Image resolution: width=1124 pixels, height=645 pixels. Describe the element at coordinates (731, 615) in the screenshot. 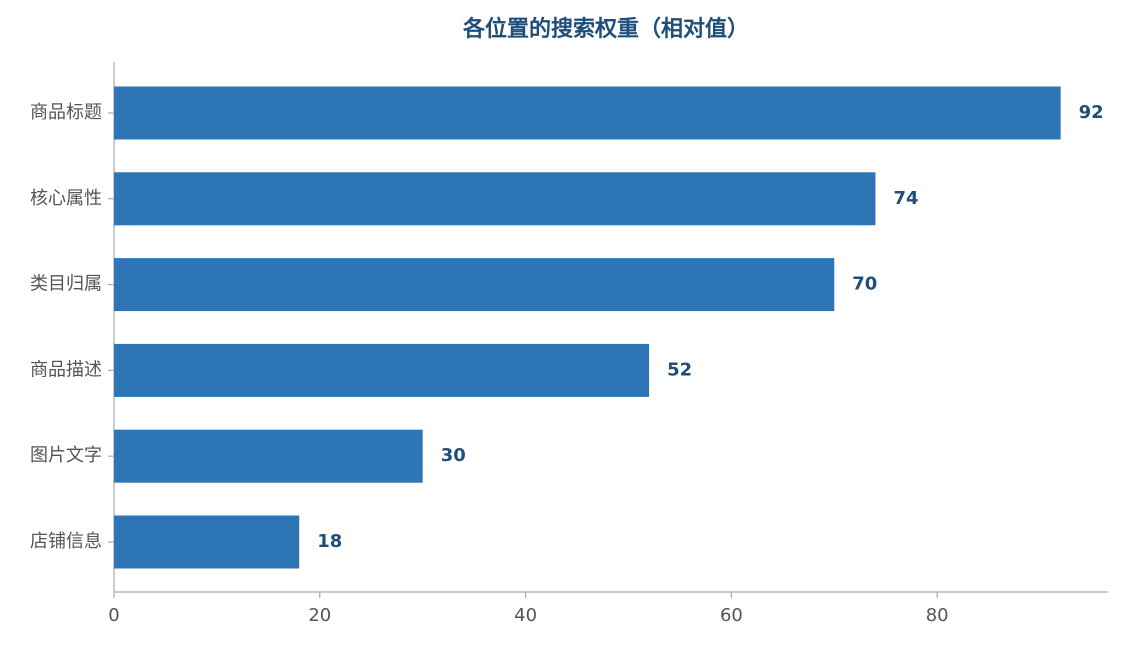

I see `x-tick-label: 60` at that location.